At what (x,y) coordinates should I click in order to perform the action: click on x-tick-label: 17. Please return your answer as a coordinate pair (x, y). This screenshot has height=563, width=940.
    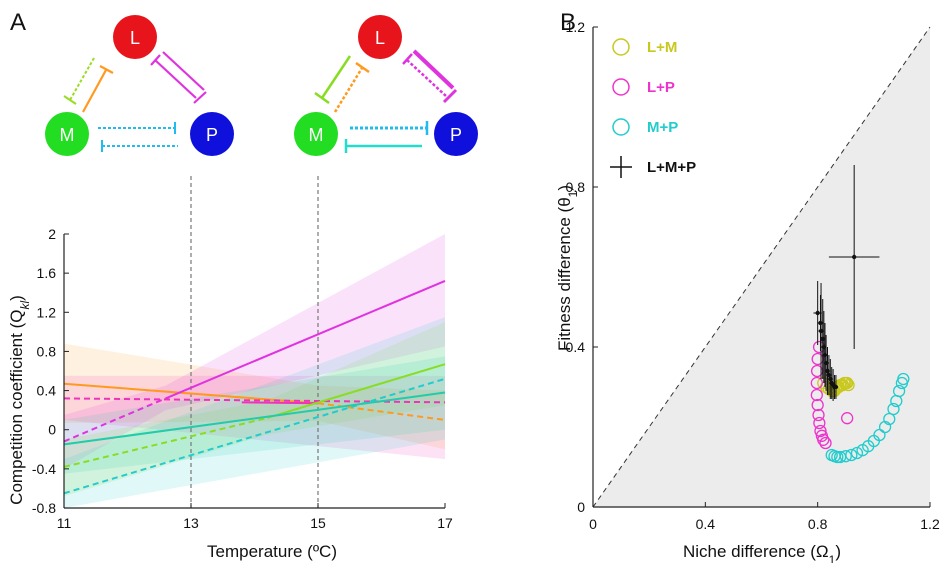
    Looking at the image, I should click on (445, 523).